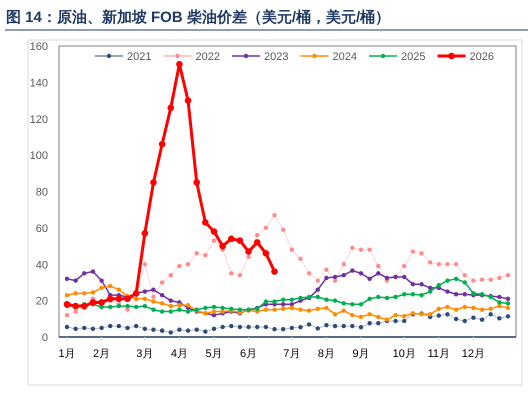 The image size is (532, 404). What do you see at coordinates (179, 354) in the screenshot?
I see `x-tick-label: 4月` at bounding box center [179, 354].